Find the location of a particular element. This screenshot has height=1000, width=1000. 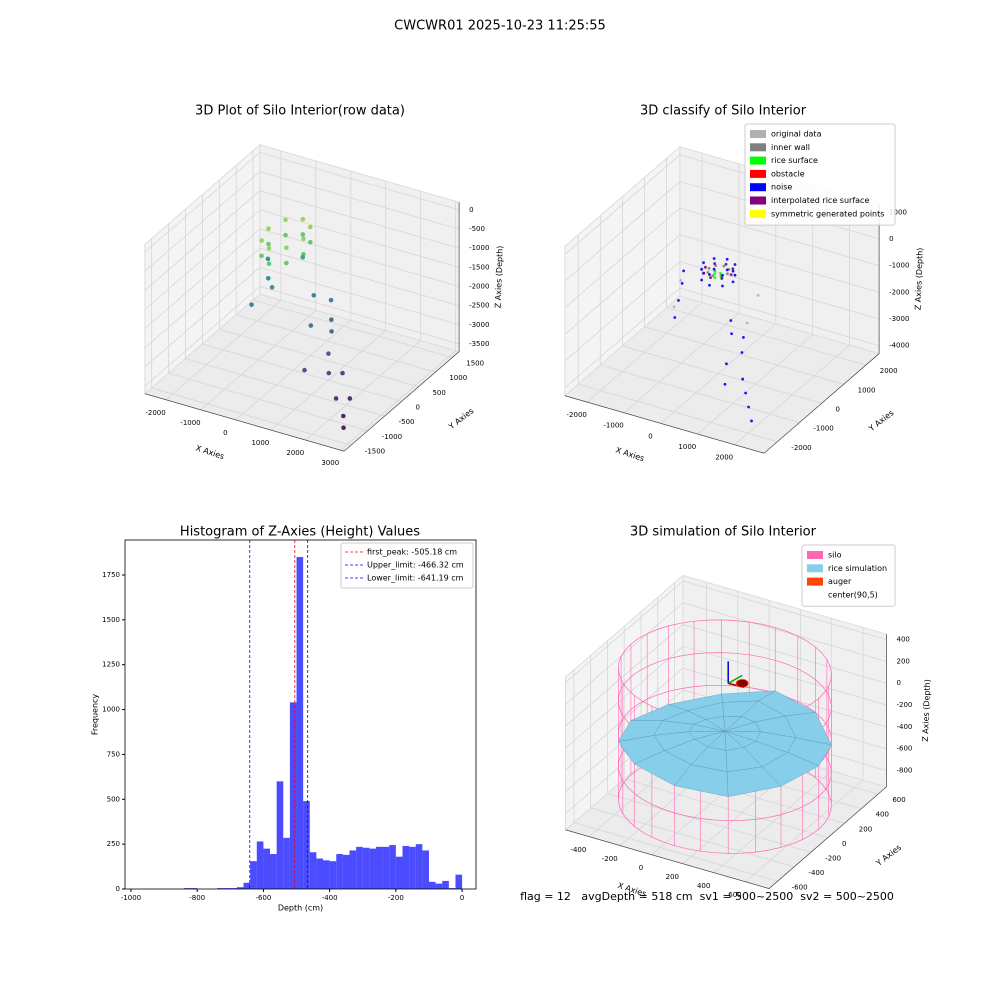

x-tick-label: -400 is located at coordinates (578, 850).